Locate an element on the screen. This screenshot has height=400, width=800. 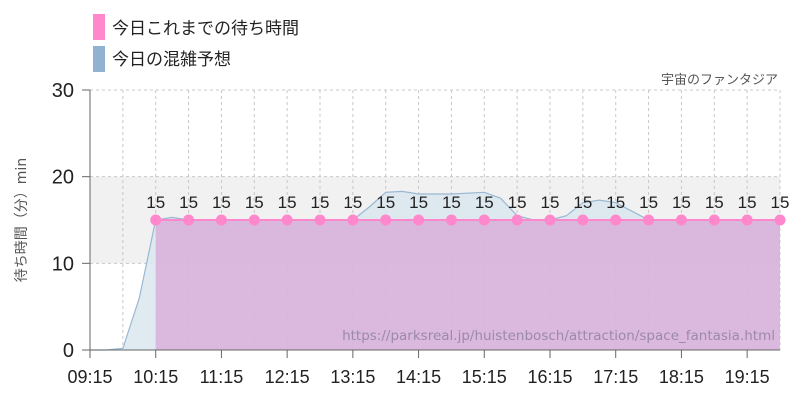
x-tick-label: 16:15 is located at coordinates (549, 377).